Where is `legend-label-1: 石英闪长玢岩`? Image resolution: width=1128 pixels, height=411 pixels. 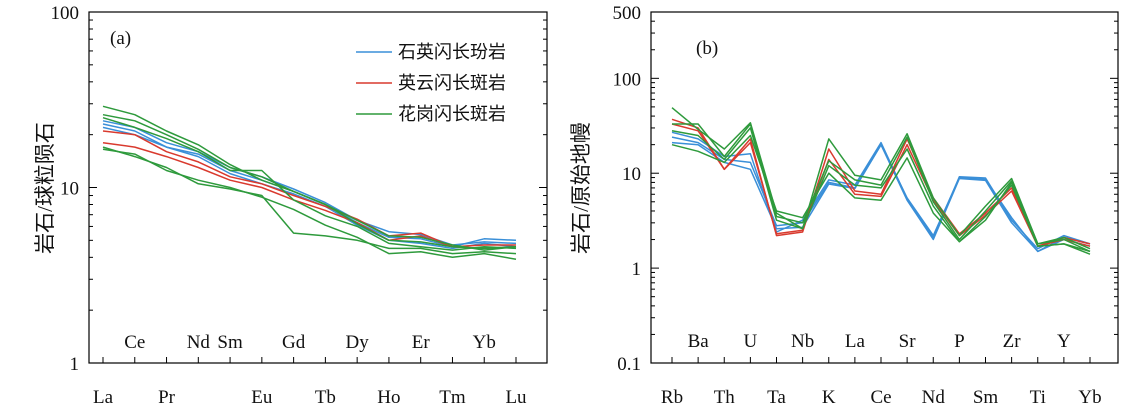 legend-label-1: 石英闪长玢岩 is located at coordinates (452, 52).